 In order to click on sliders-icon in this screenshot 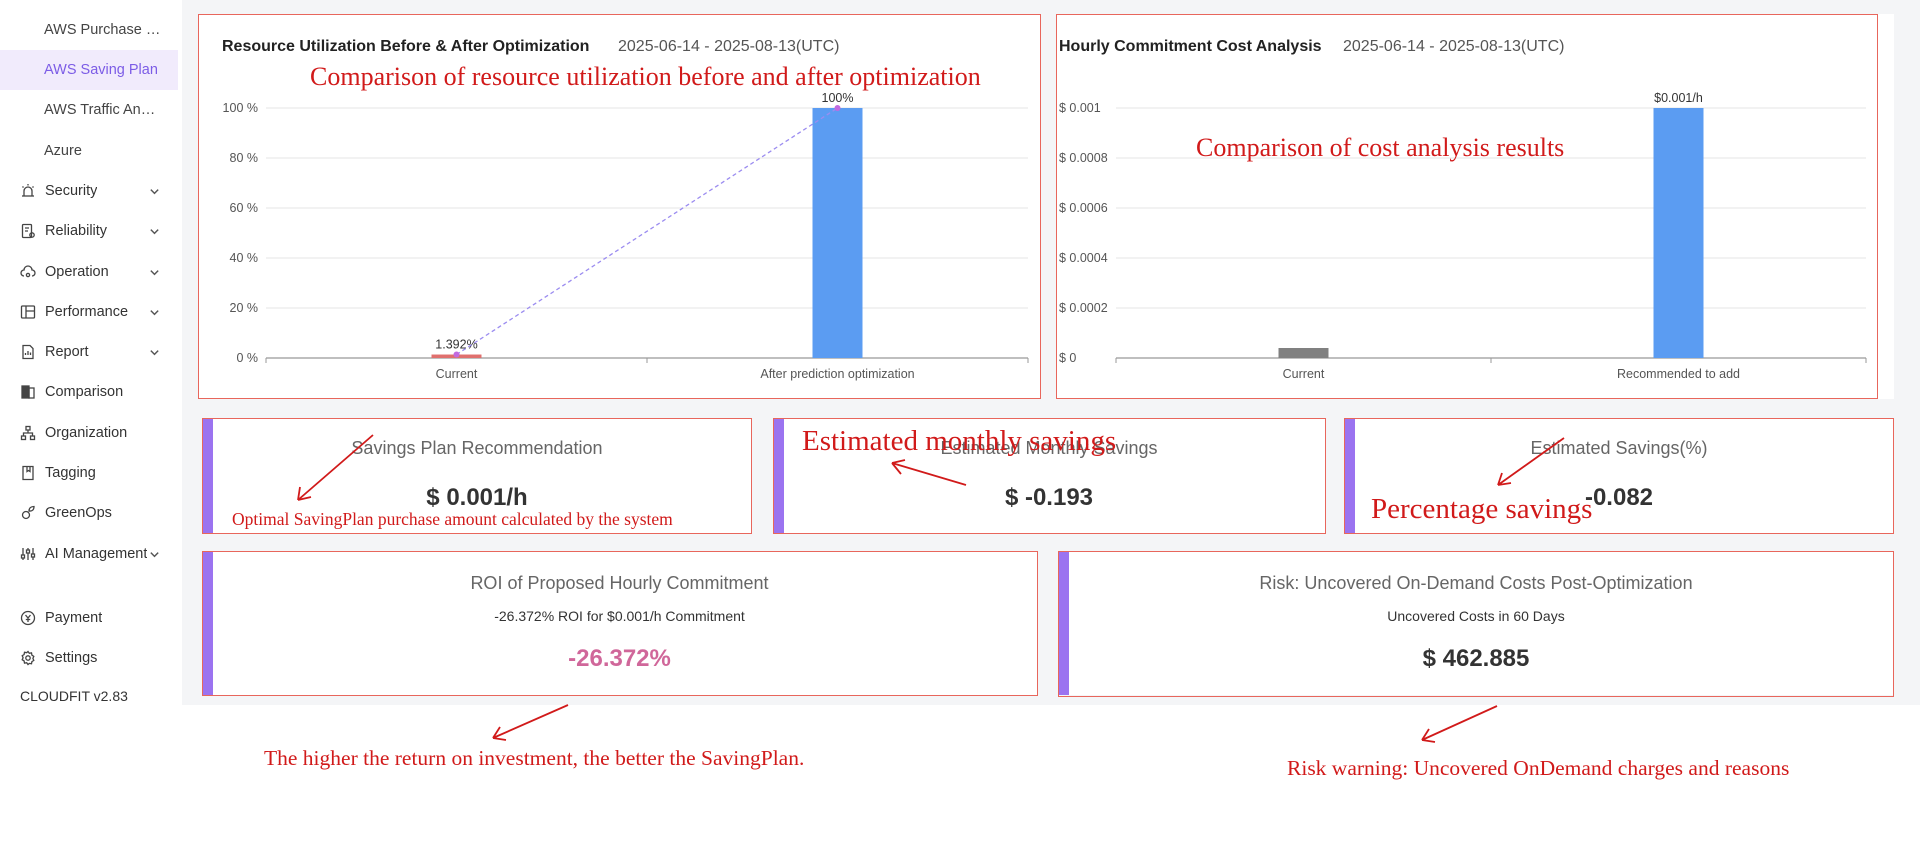, I will do `click(28, 554)`.